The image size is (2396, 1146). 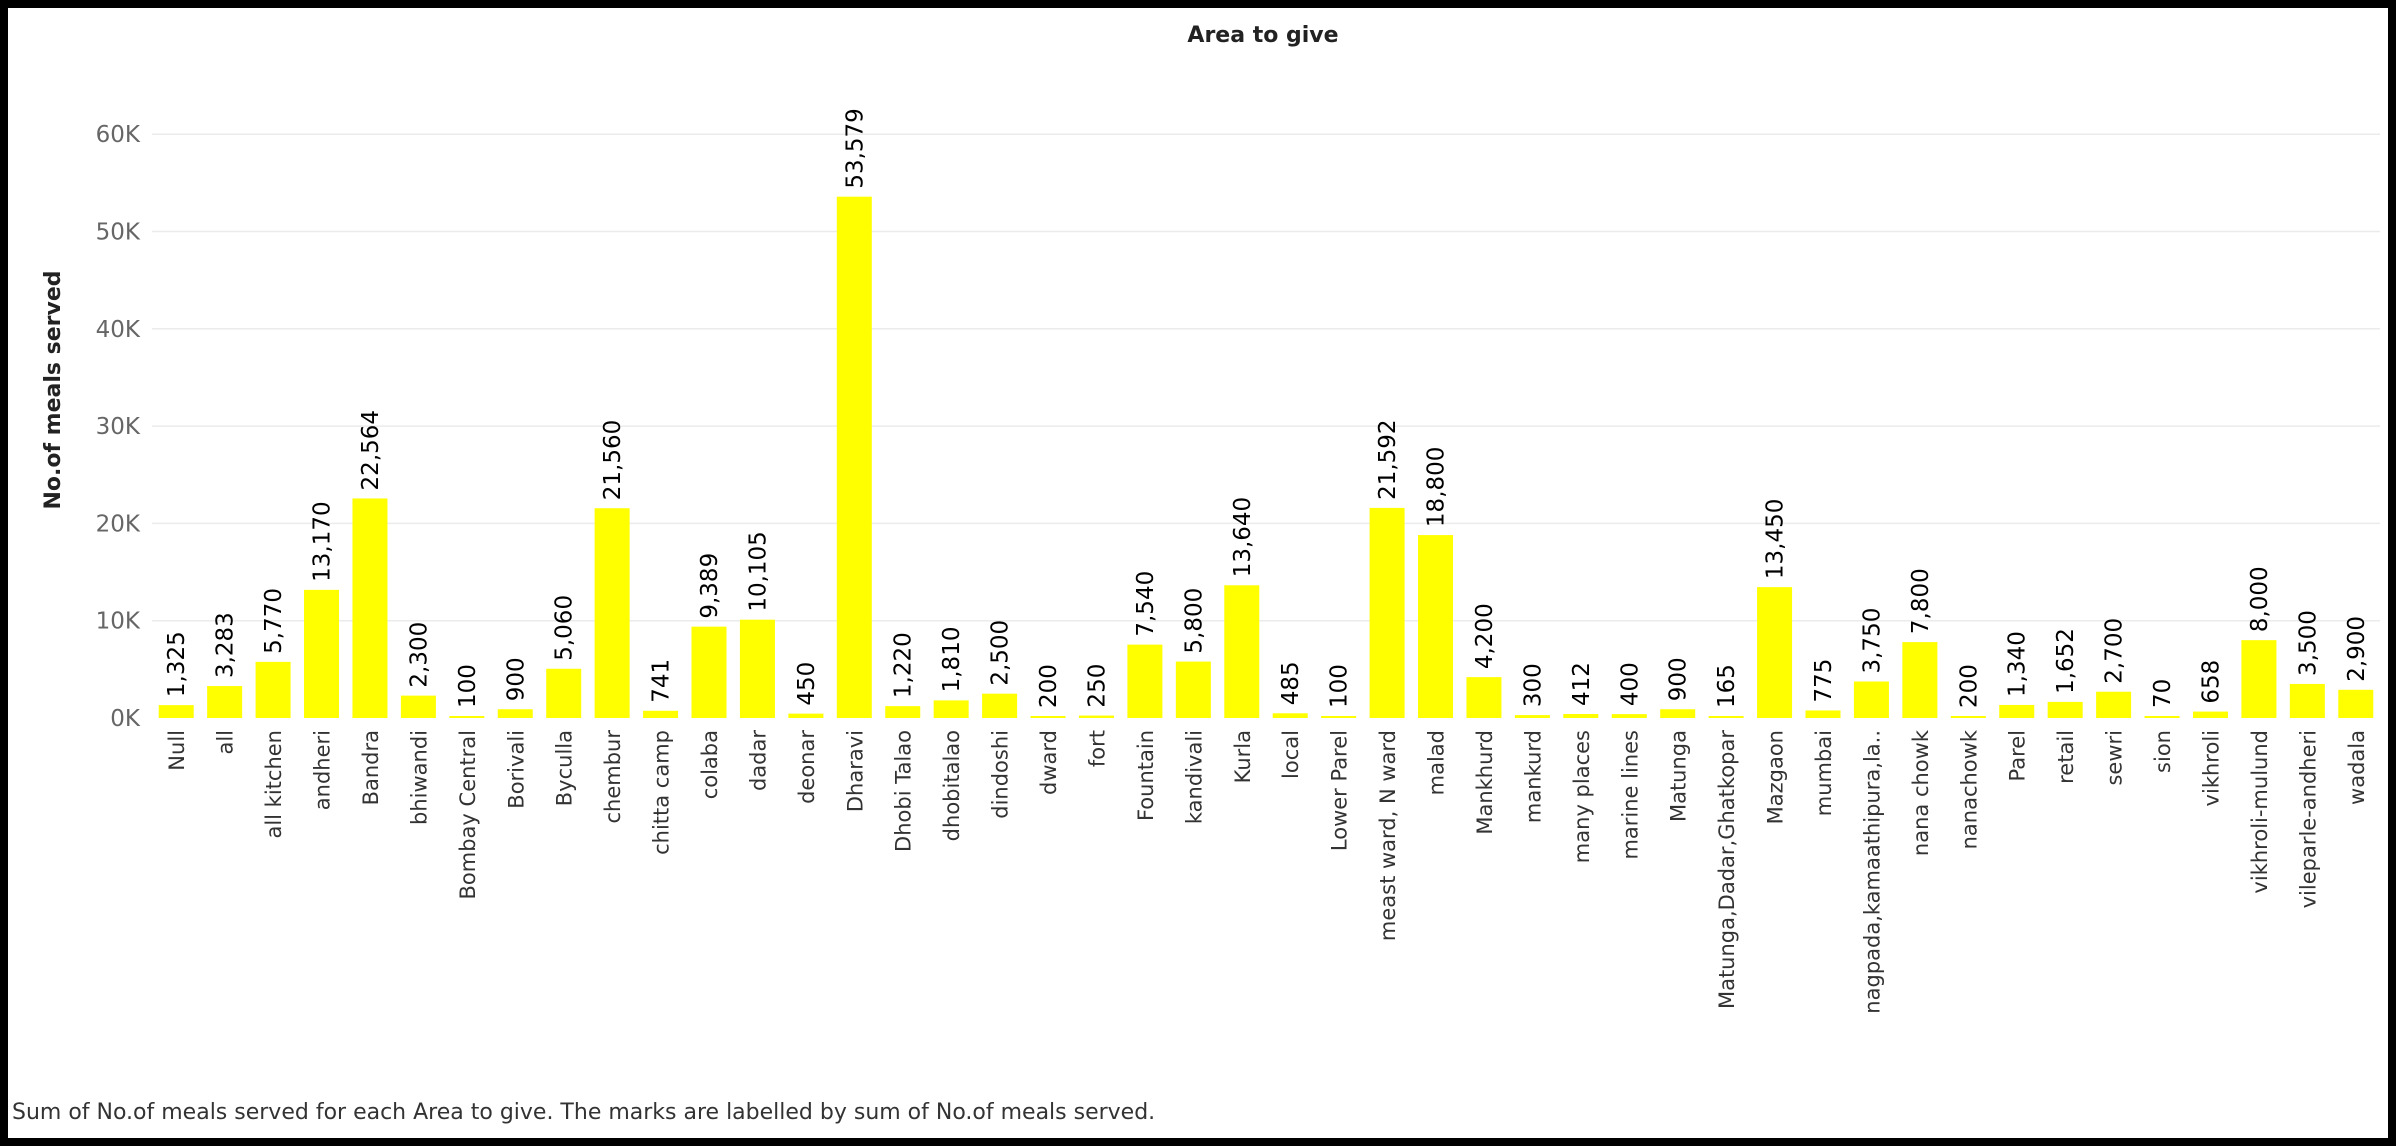 What do you see at coordinates (807, 684) in the screenshot?
I see `data-label: 450` at bounding box center [807, 684].